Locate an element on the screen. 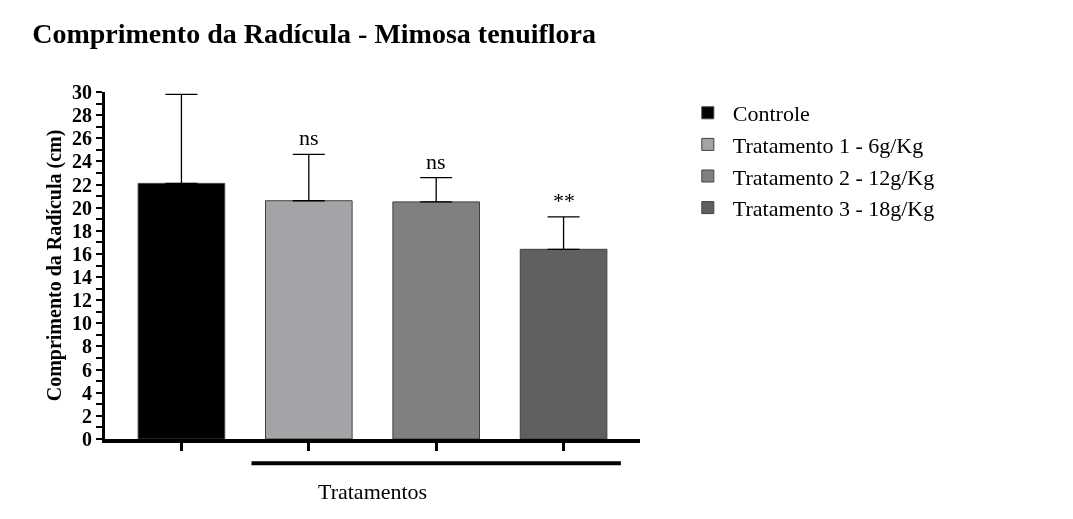  y-tick-label: 4 is located at coordinates (87, 392).